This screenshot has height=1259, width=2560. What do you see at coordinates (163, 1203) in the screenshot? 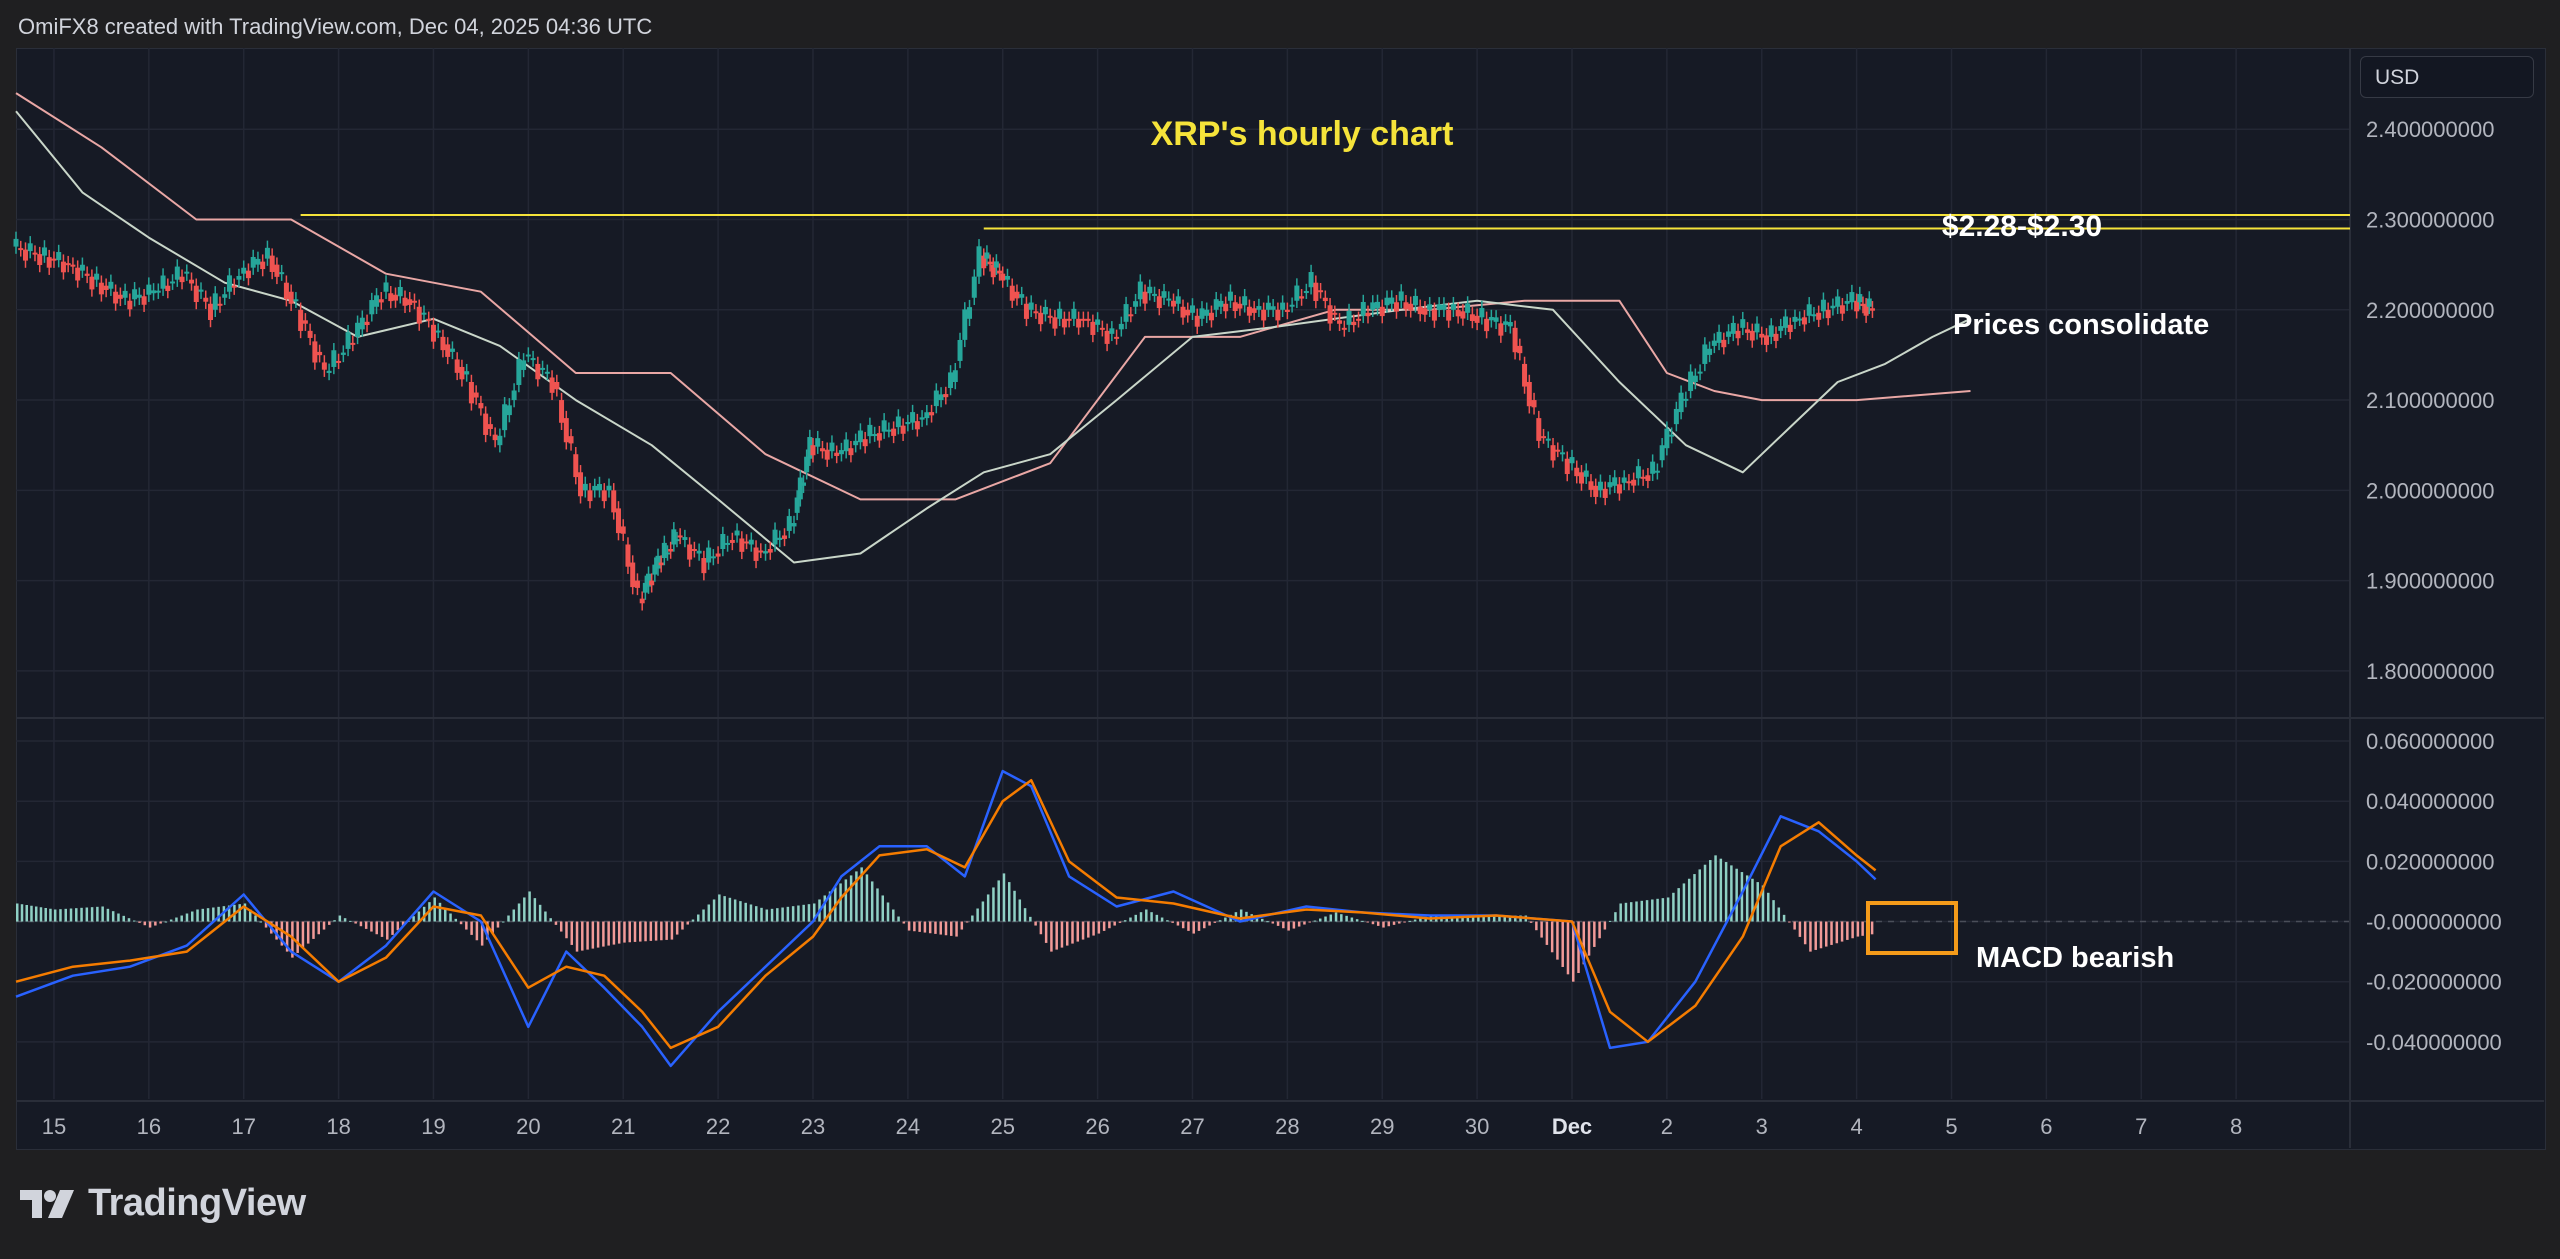
I see `tradingview-logo: TradingView` at bounding box center [163, 1203].